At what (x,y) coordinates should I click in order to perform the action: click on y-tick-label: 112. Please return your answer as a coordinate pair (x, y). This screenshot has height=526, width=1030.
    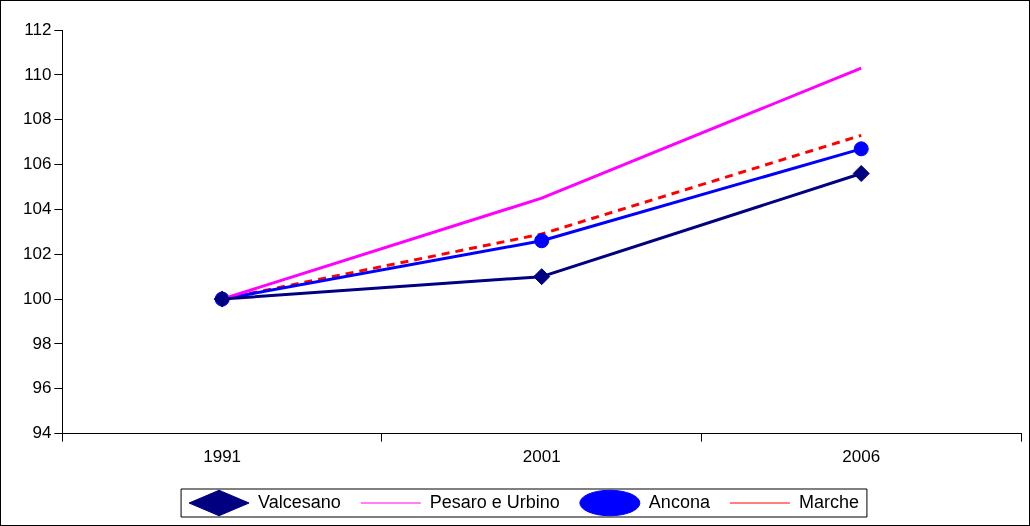
    Looking at the image, I should click on (38, 29).